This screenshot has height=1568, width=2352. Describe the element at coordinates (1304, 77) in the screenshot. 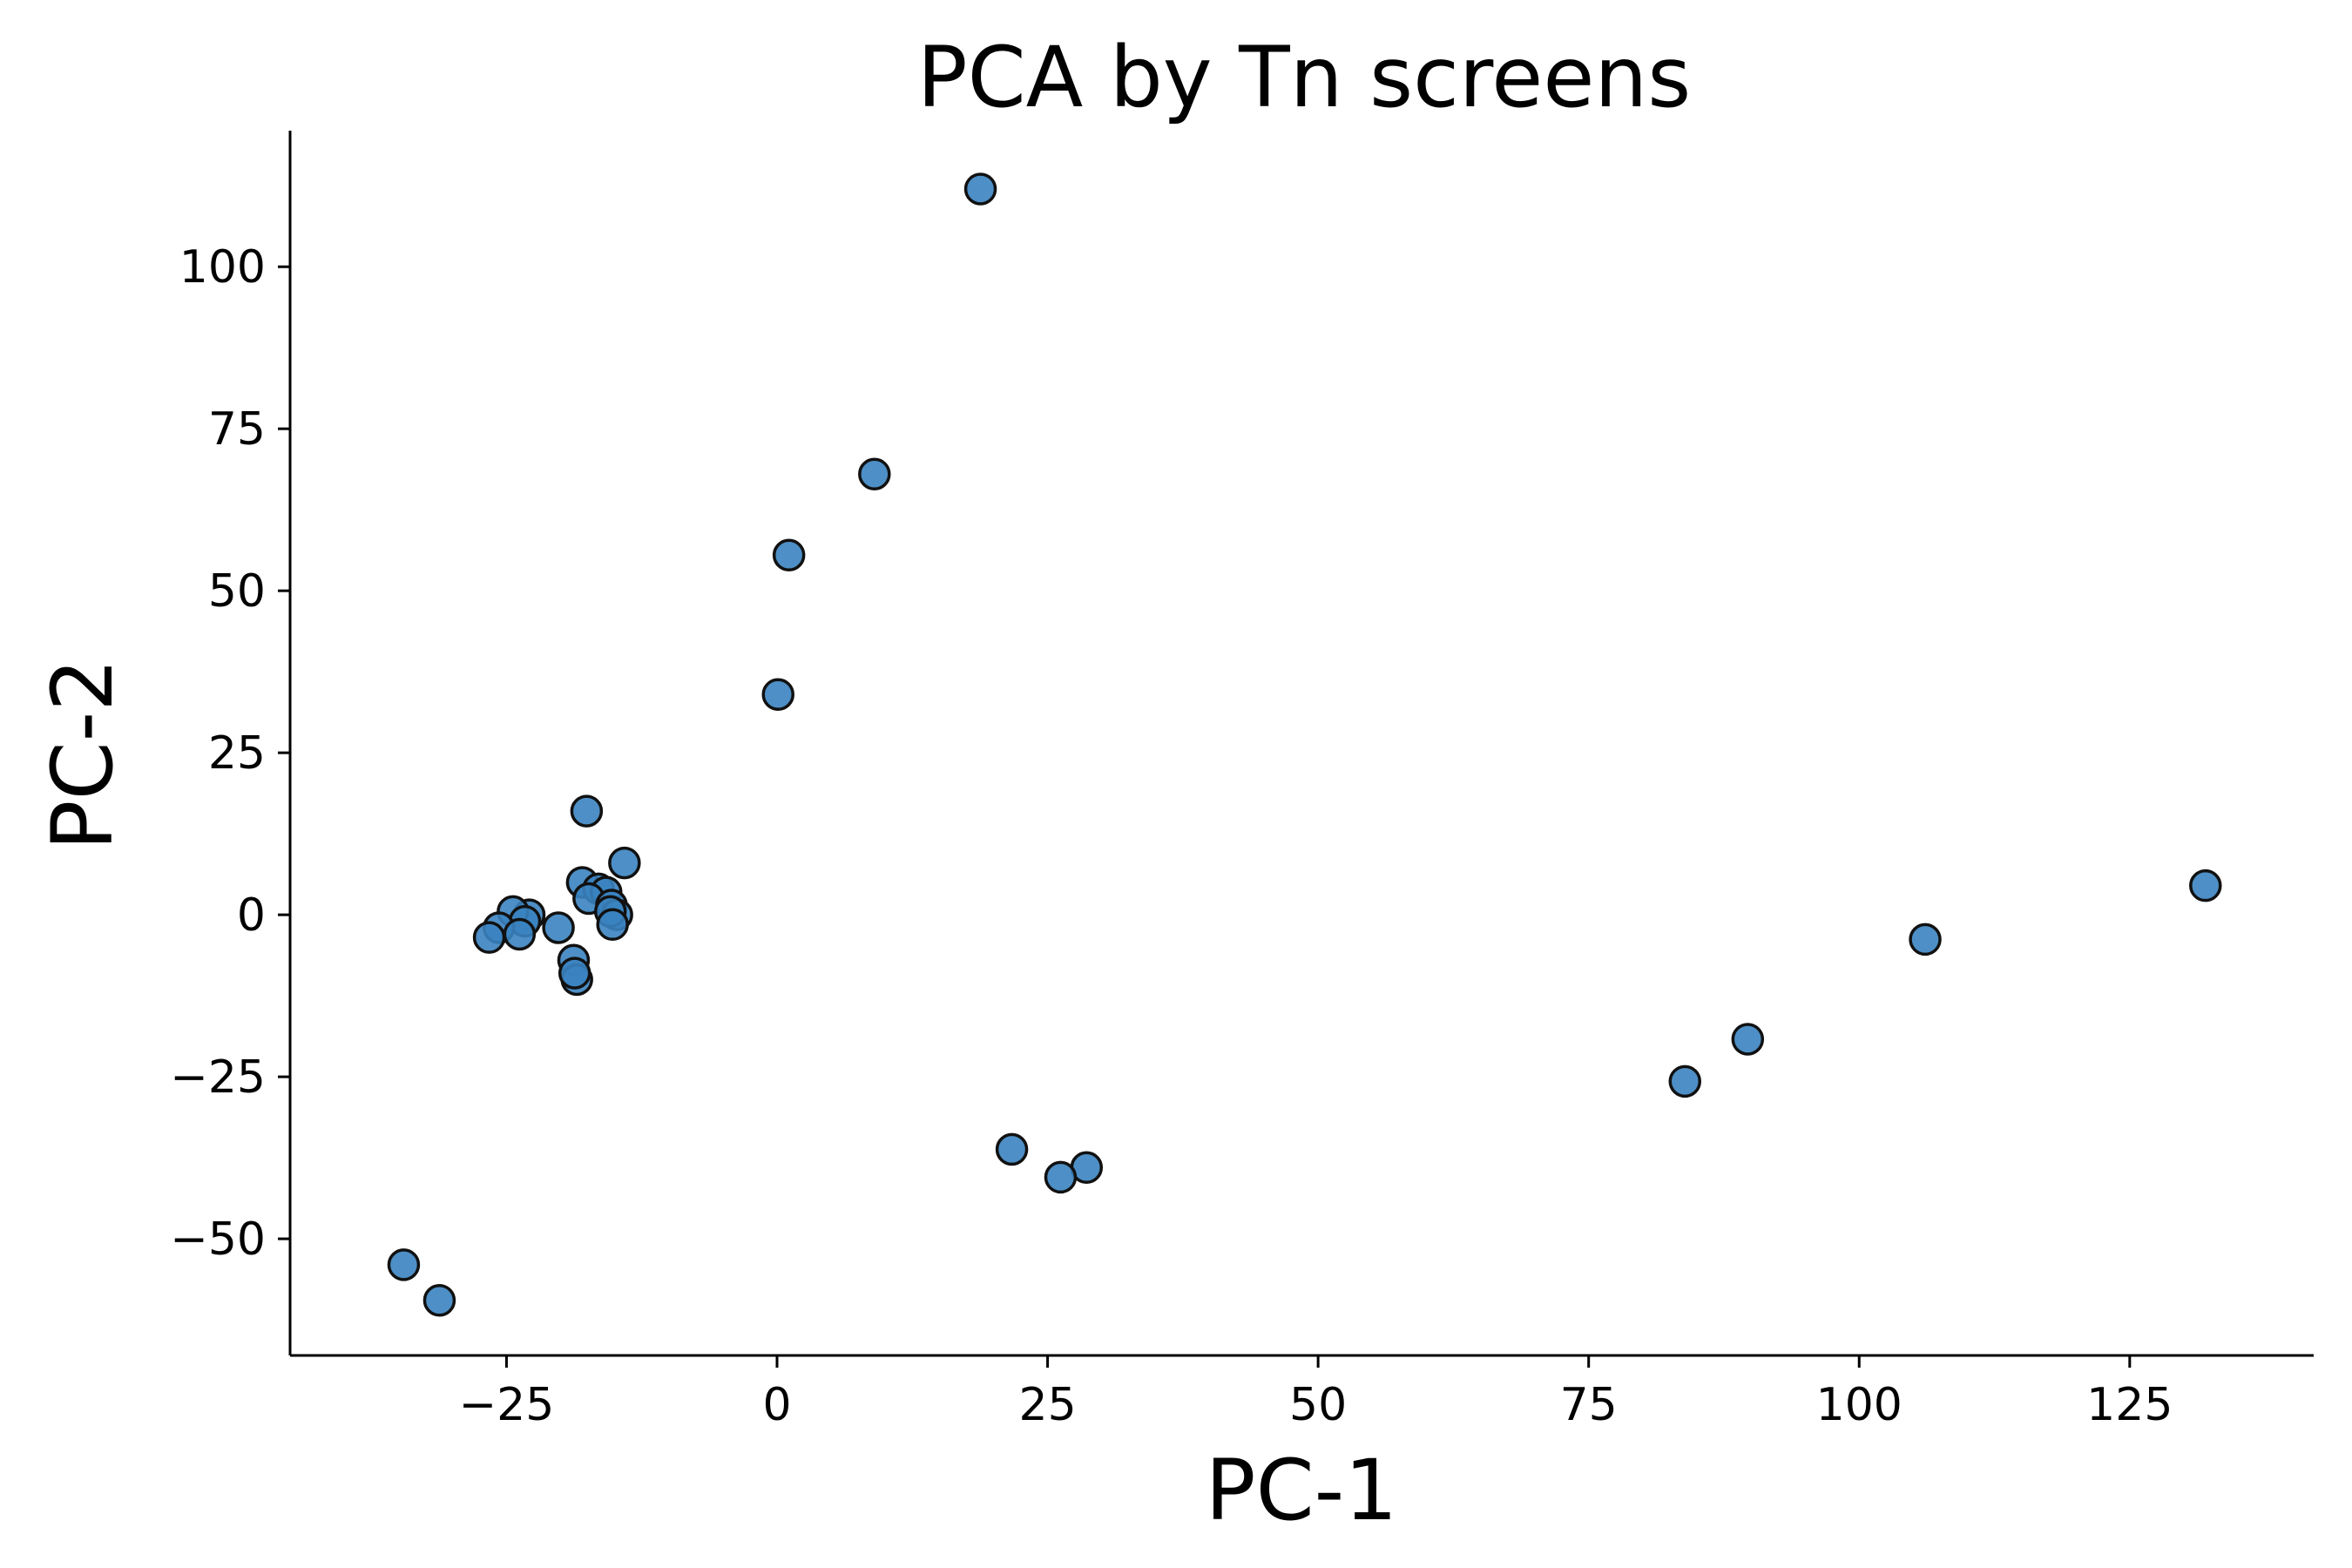

I see `chart-title: PCA by Tn screens` at that location.